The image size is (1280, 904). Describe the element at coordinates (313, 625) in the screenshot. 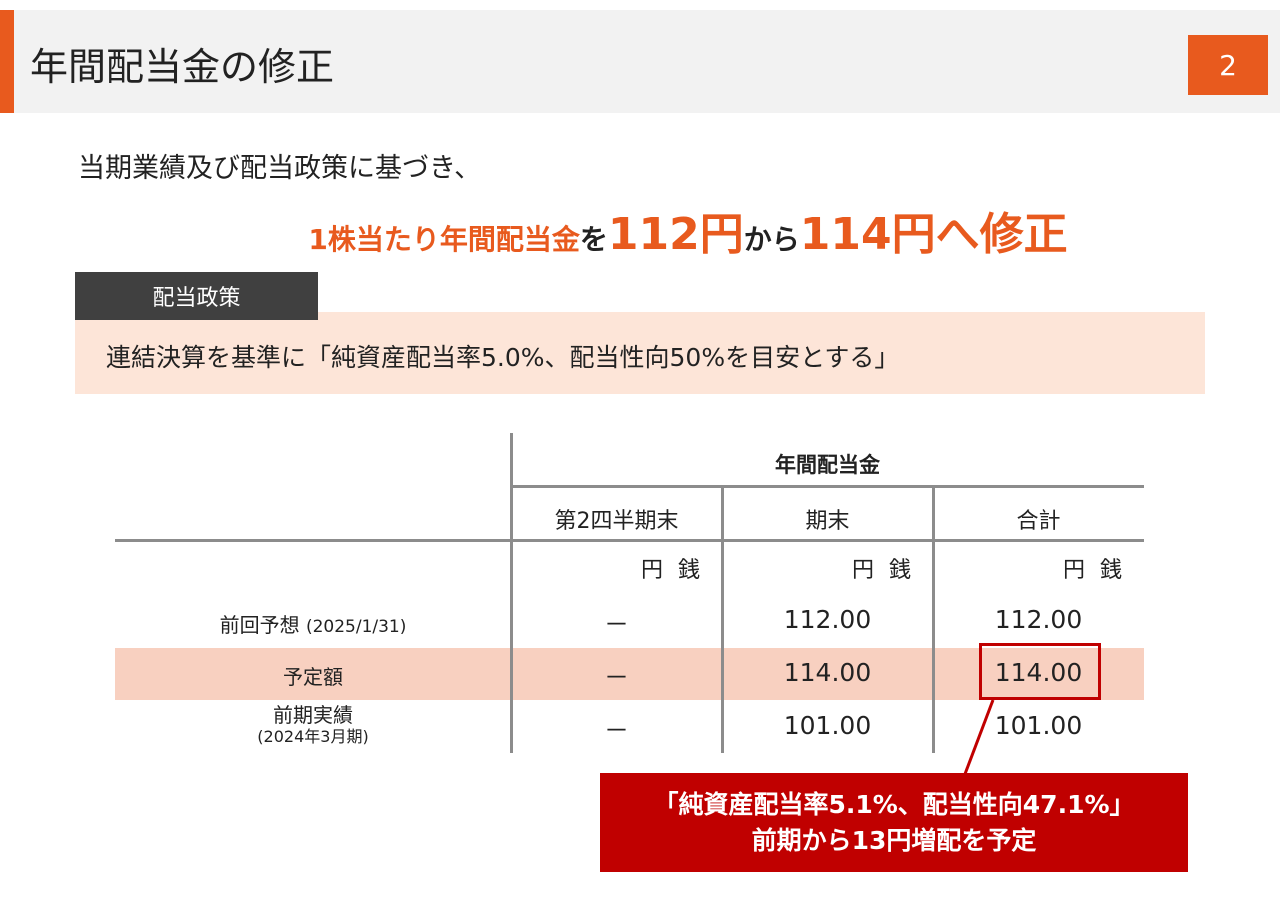

I see `row-label: 前回予想 (2025/1/31)` at that location.